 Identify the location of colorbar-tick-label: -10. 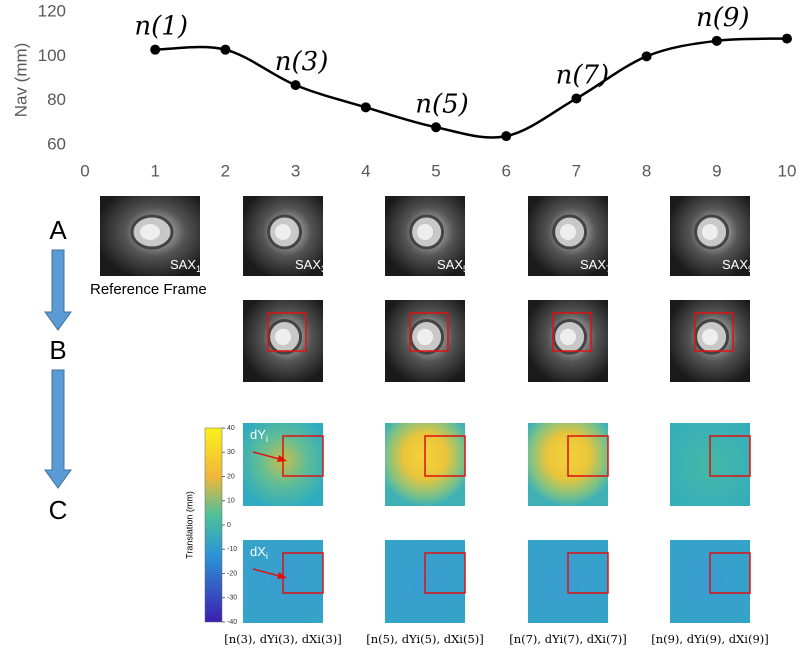
(232, 549).